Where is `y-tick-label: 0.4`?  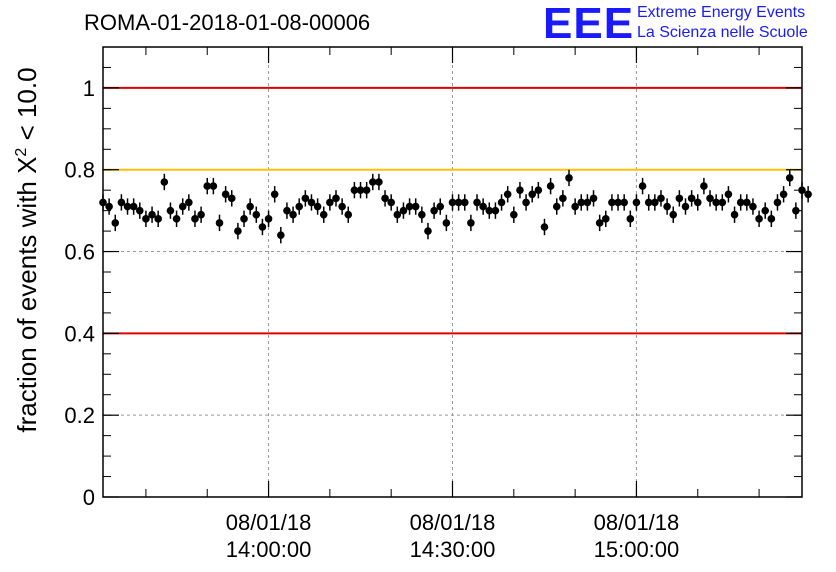
y-tick-label: 0.4 is located at coordinates (79, 333).